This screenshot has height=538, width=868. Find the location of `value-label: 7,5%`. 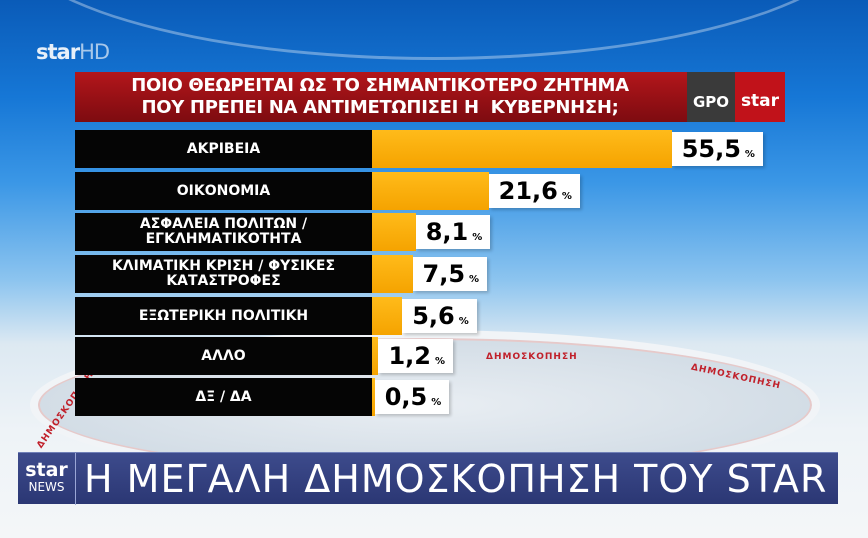

value-label: 7,5% is located at coordinates (450, 274).